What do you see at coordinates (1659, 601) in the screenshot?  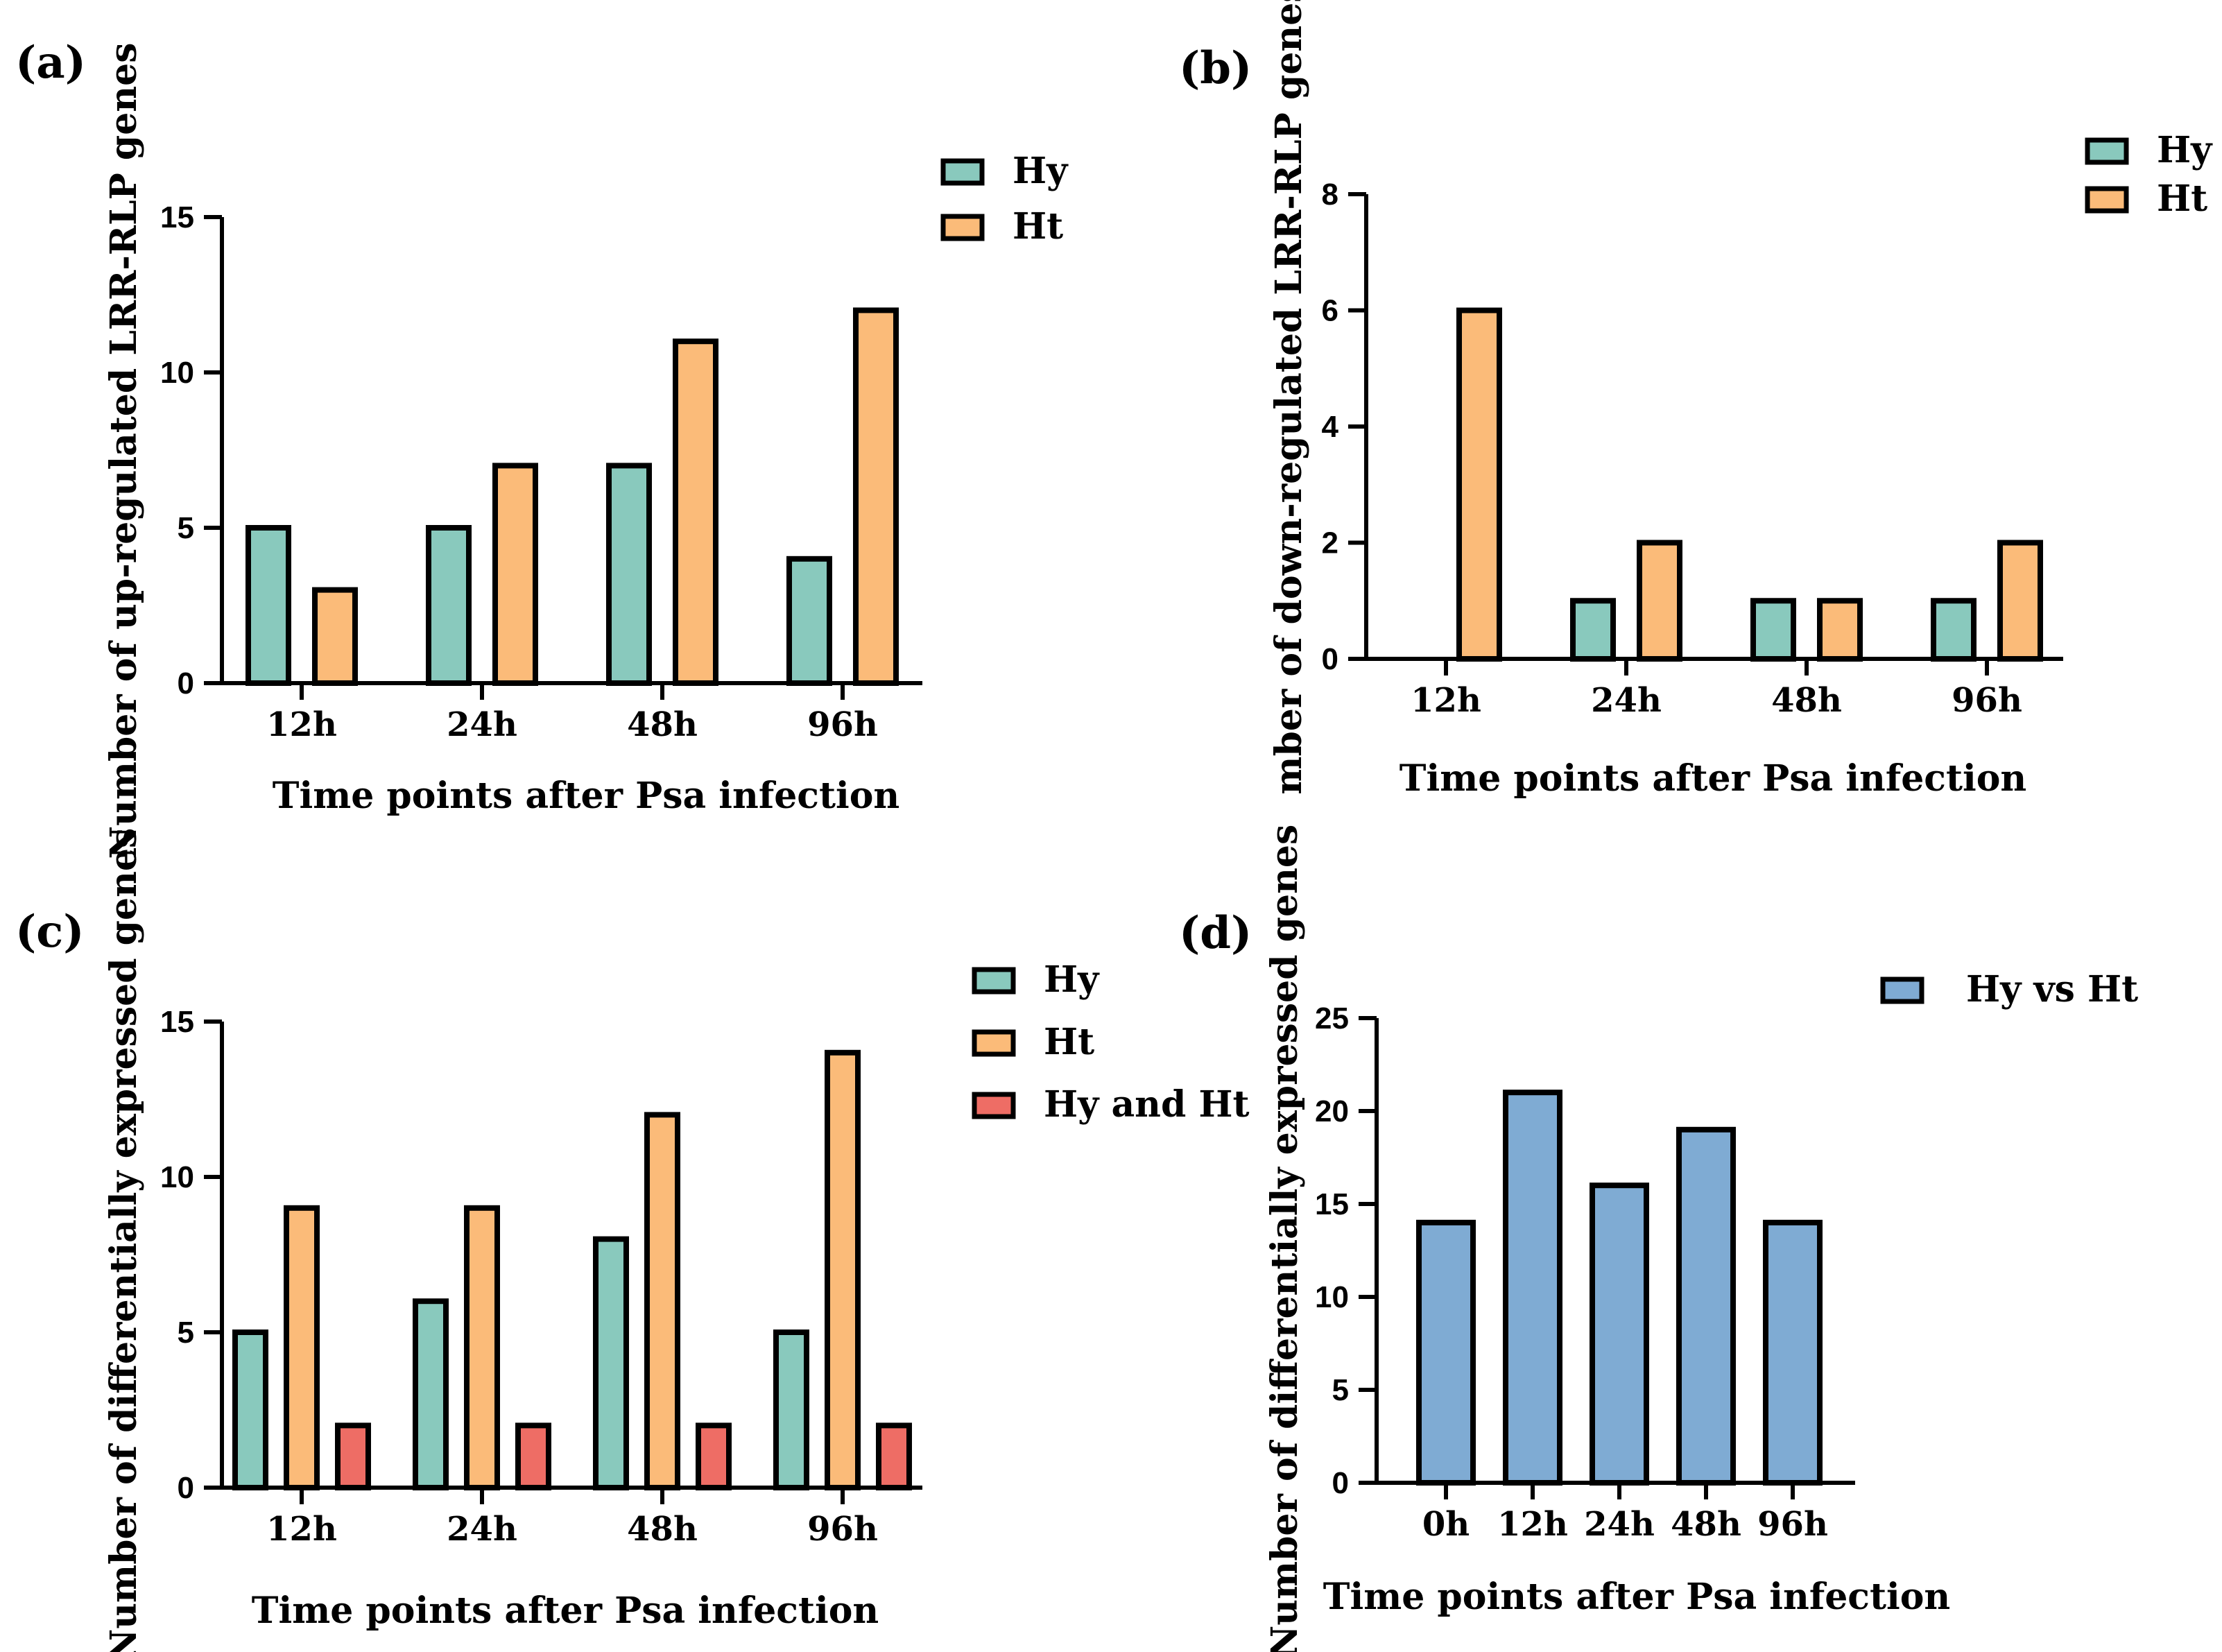 I see `panel-b-bar-ht-24h` at bounding box center [1659, 601].